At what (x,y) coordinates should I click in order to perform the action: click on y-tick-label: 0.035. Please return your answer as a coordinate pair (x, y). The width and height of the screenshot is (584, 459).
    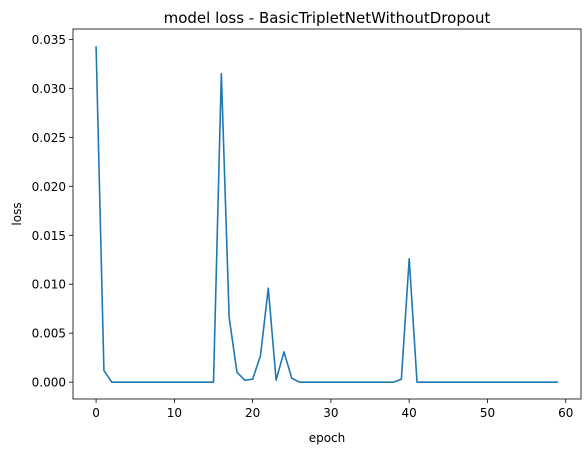
    Looking at the image, I should click on (49, 40).